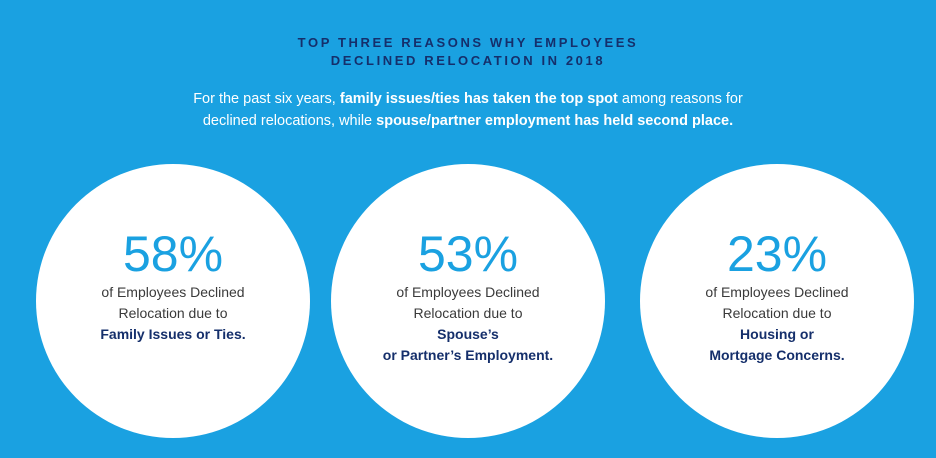  What do you see at coordinates (777, 334) in the screenshot?
I see `stat-desc-line-2-emphasis: Housing or` at bounding box center [777, 334].